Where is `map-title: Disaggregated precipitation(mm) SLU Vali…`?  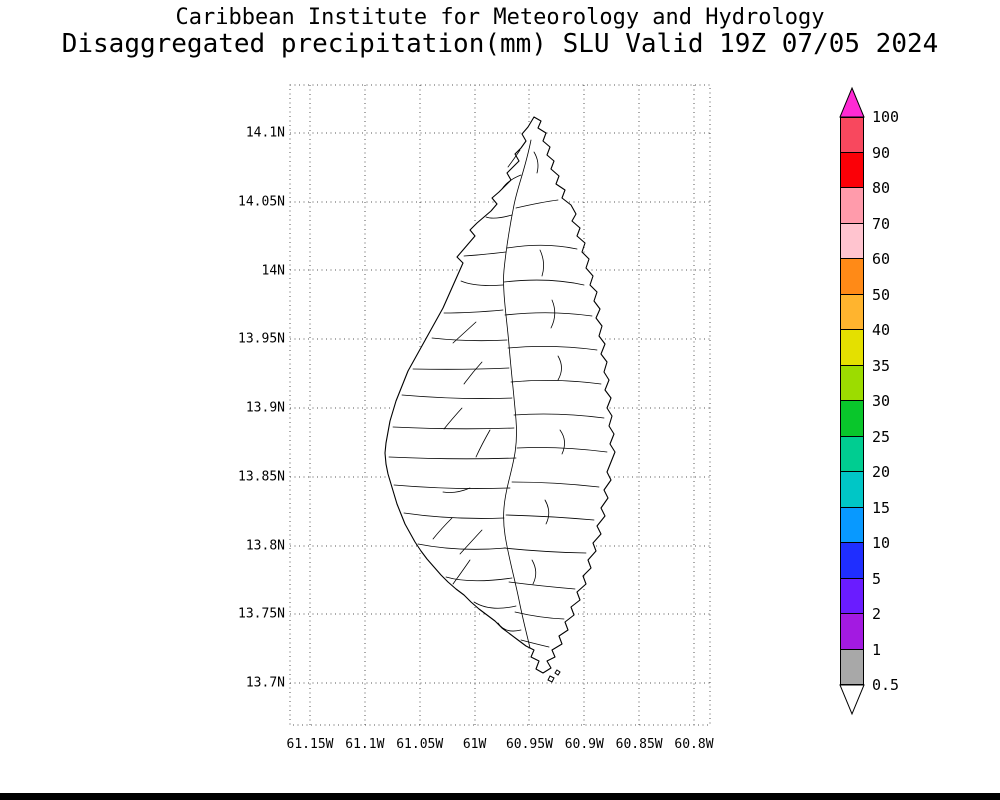 map-title: Disaggregated precipitation(mm) SLU Vali… is located at coordinates (500, 44).